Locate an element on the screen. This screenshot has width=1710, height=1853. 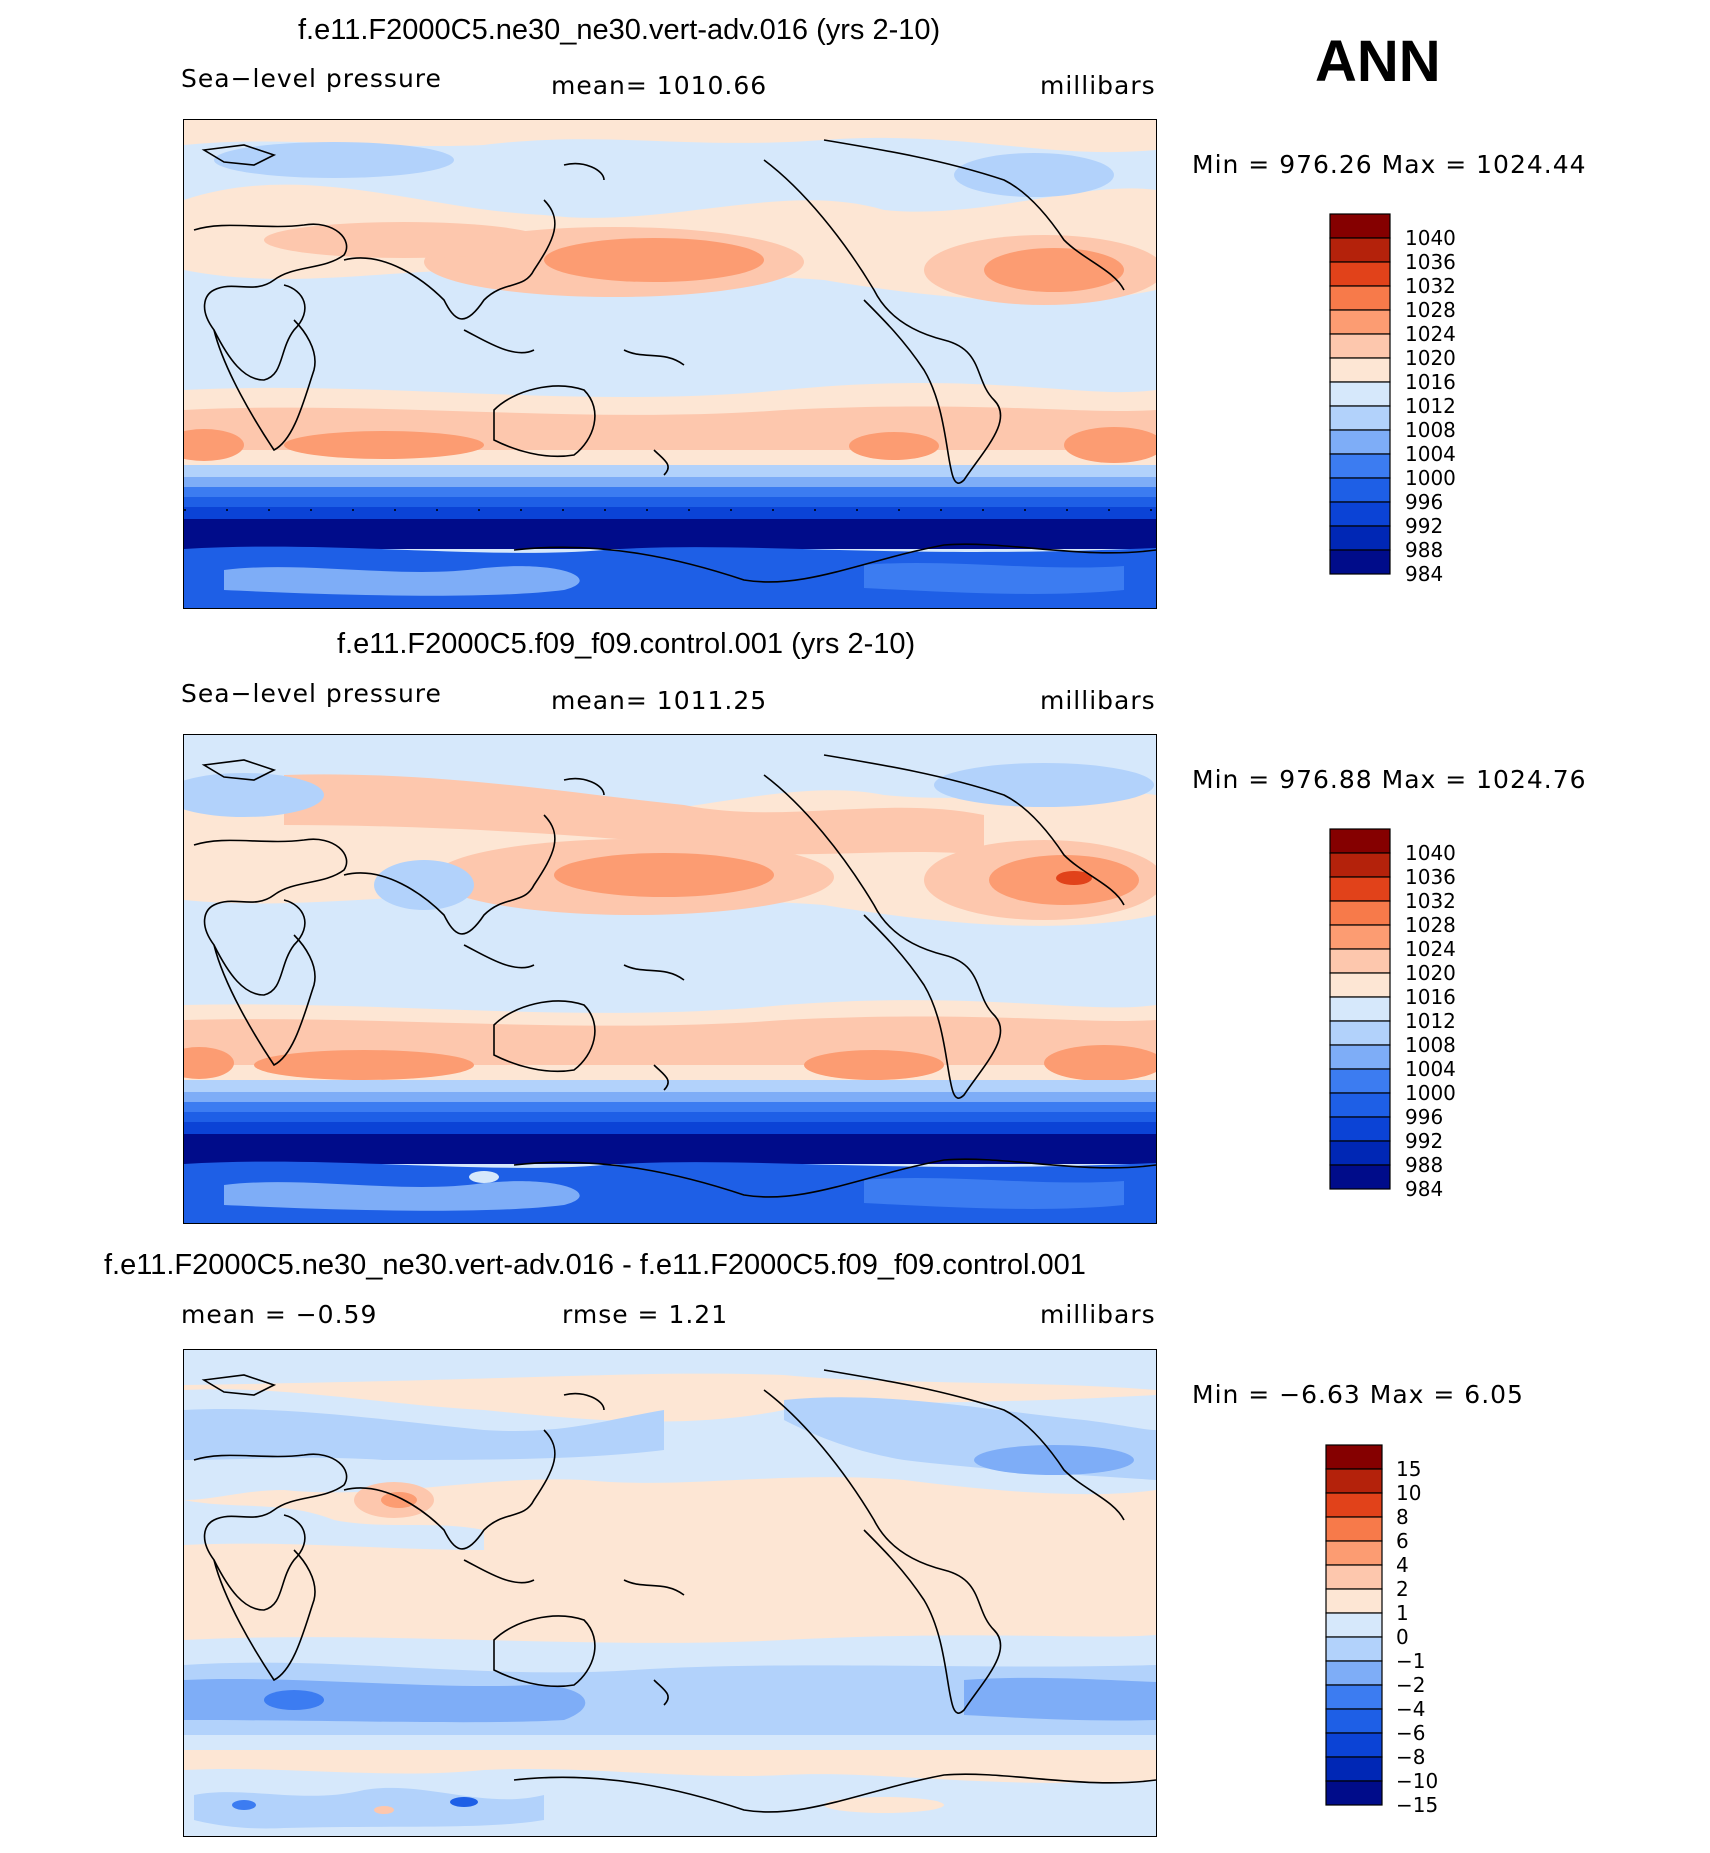
panel-1-colorbar-label: 1008 is located at coordinates (1430, 430).